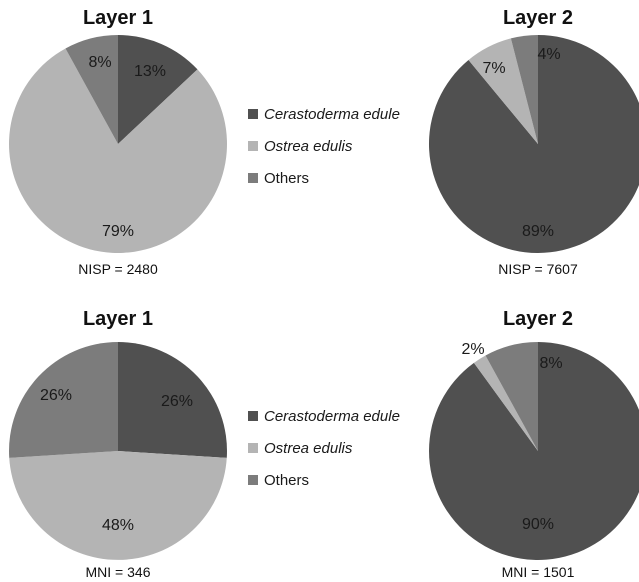 This screenshot has height=582, width=639. I want to click on chart-caption: MNI = 346, so click(118, 572).